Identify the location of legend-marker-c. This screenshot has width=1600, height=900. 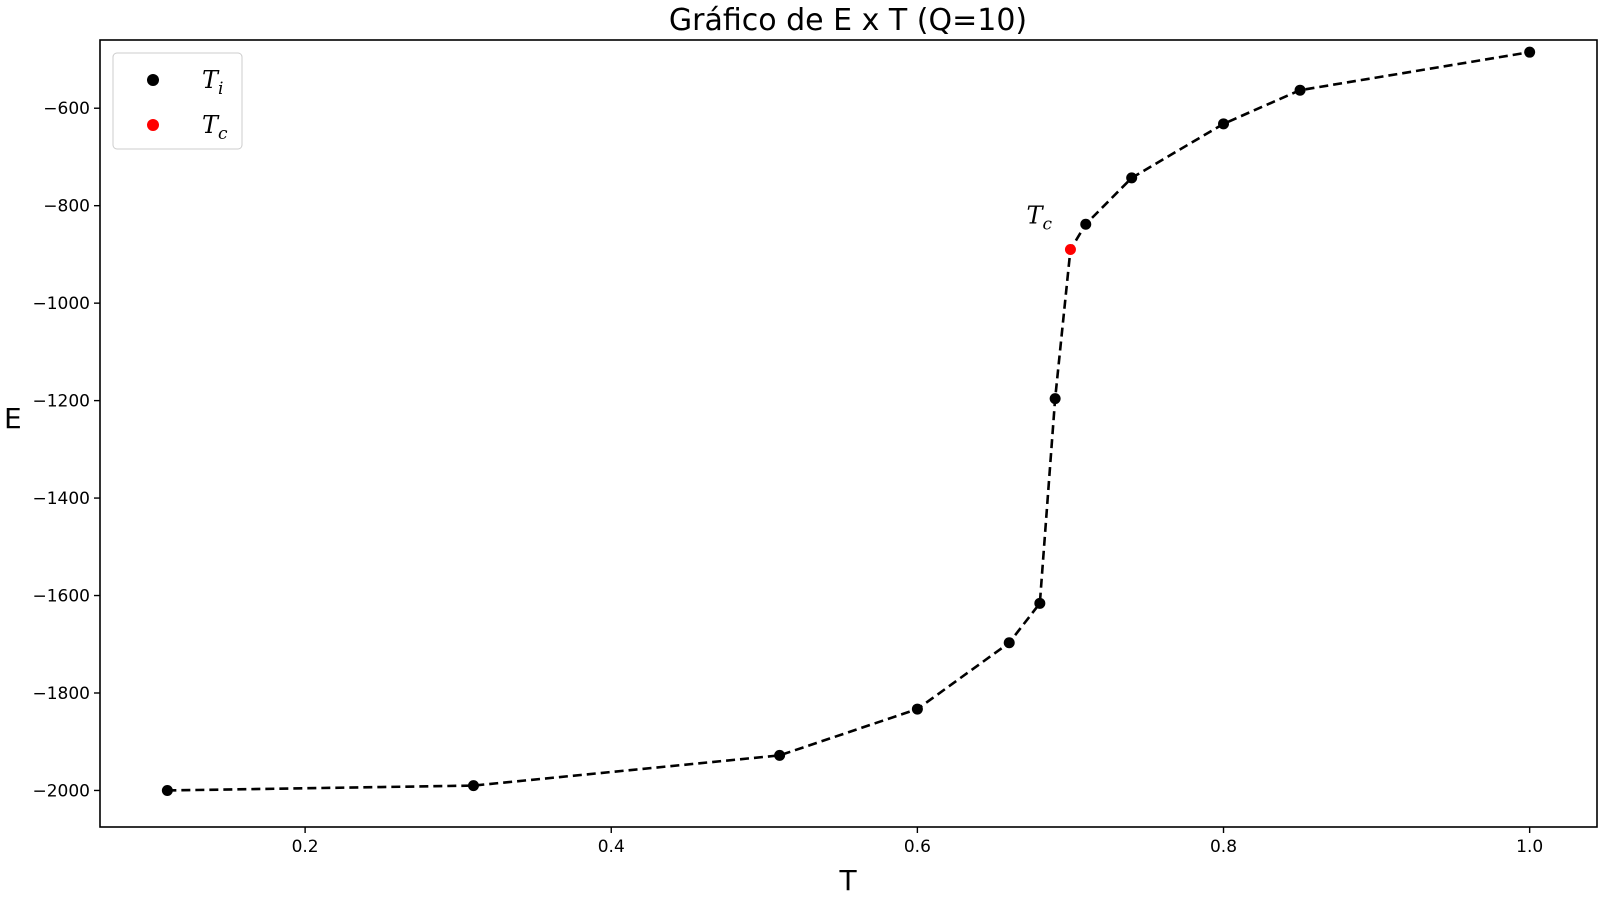
(153, 125).